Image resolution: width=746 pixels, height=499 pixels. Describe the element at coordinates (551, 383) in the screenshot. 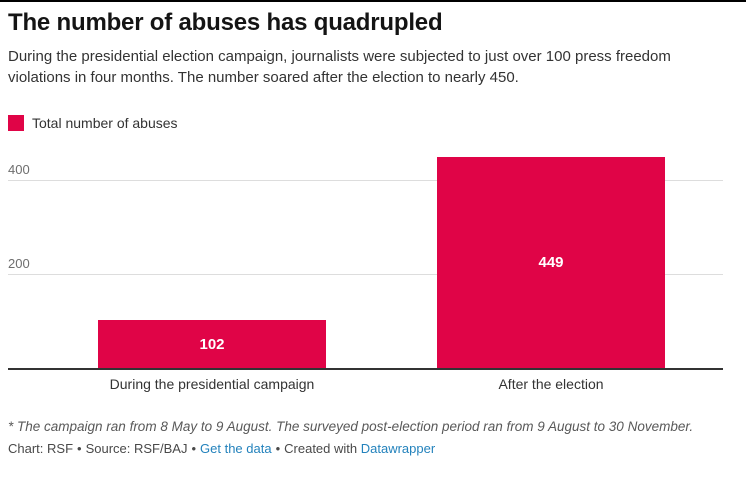

I see `x-axis-category-label: After the election` at that location.